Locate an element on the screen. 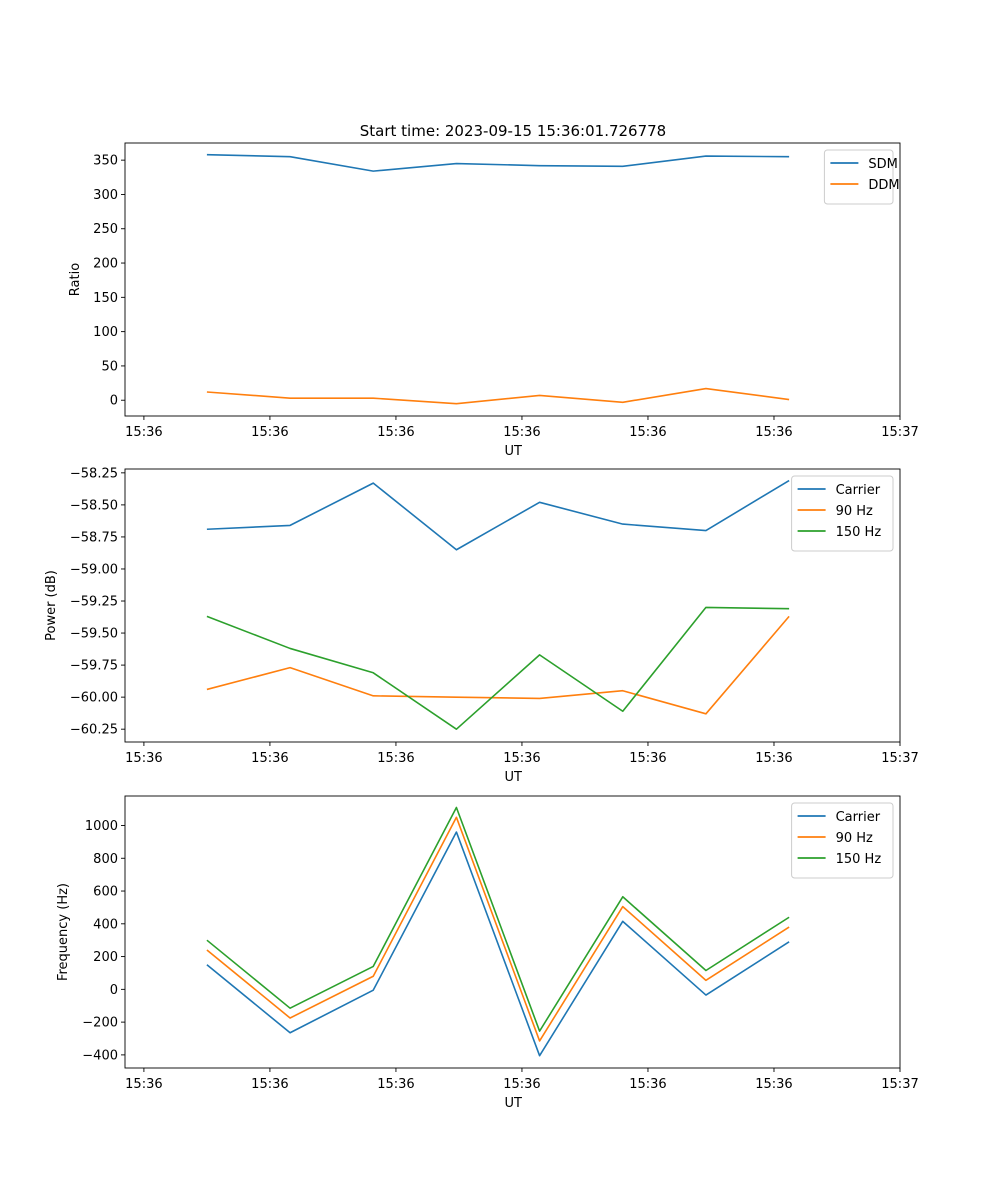 The image size is (1000, 1200). series-line-ddm is located at coordinates (498, 396).